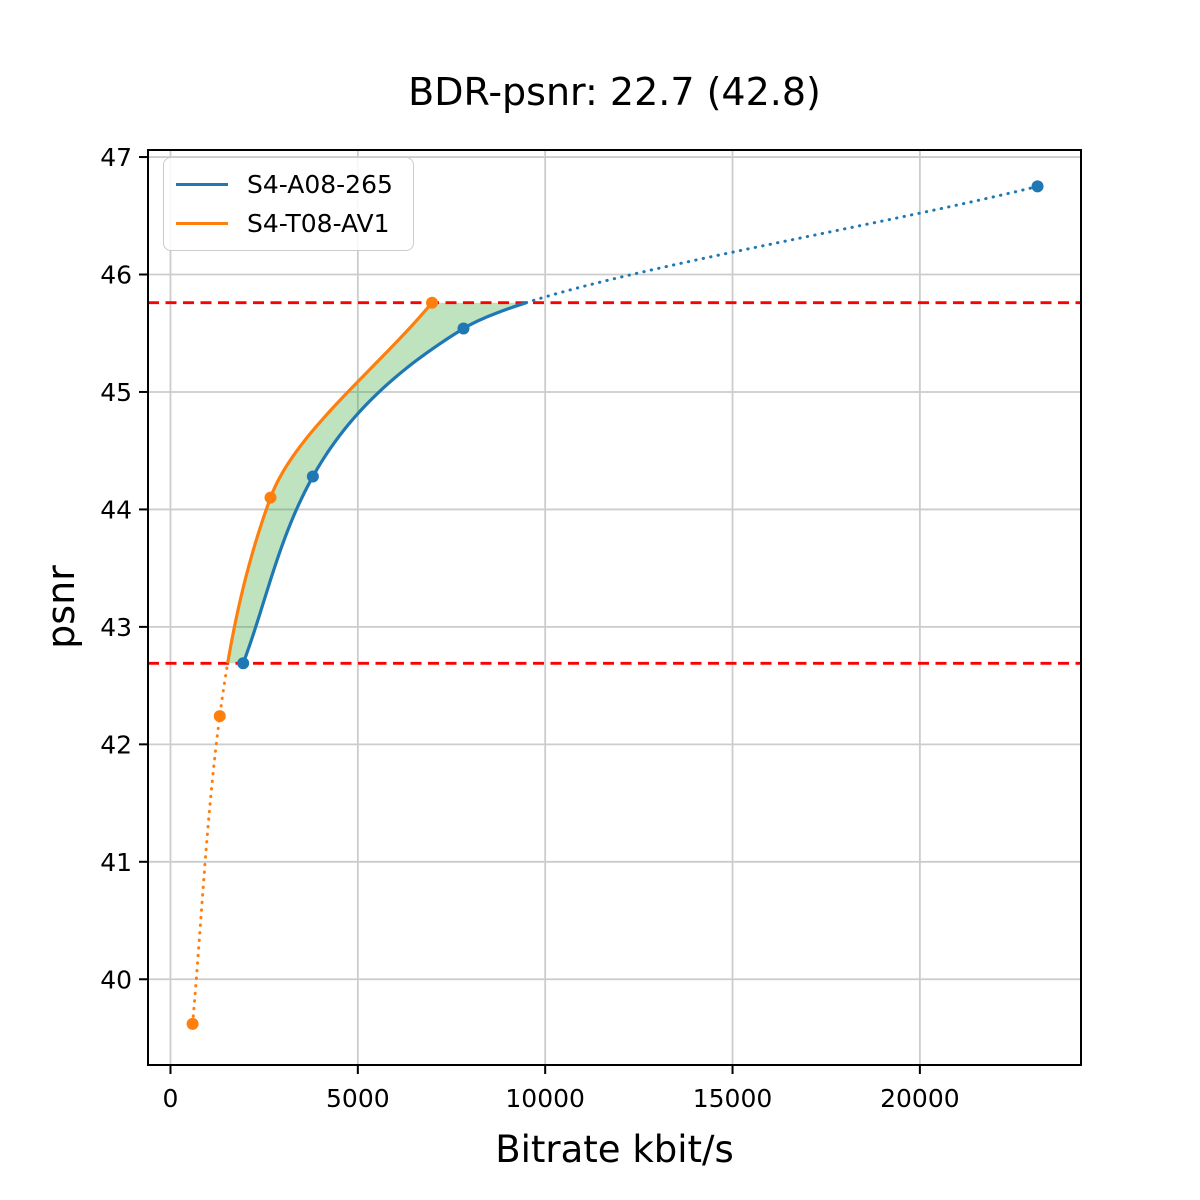 This screenshot has height=1200, width=1200. Describe the element at coordinates (202, 184) in the screenshot. I see `legend-line-sample-blue` at that location.